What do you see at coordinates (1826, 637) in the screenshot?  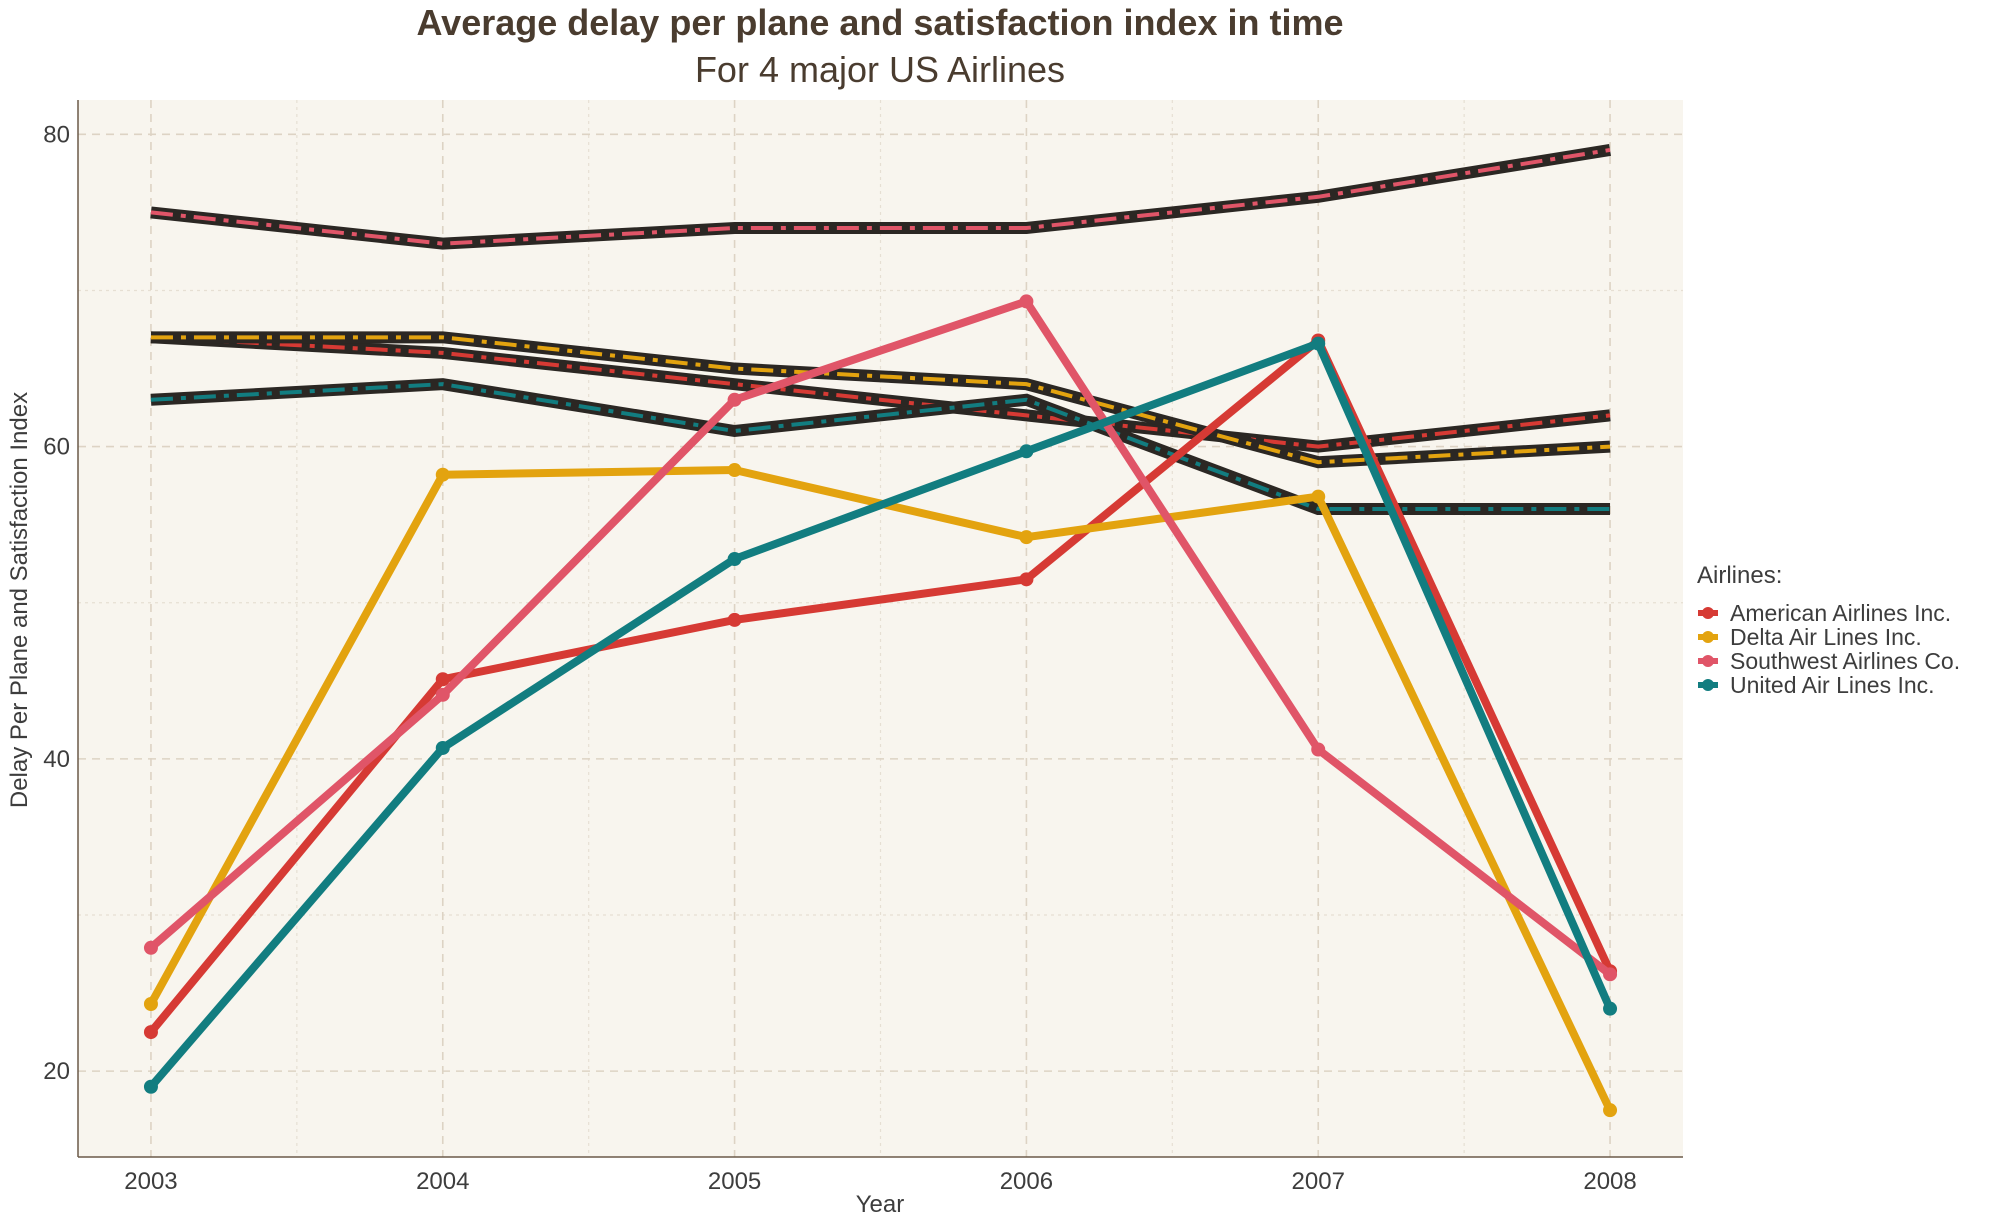 I see `legend-label: Delta Air Lines Inc.` at bounding box center [1826, 637].